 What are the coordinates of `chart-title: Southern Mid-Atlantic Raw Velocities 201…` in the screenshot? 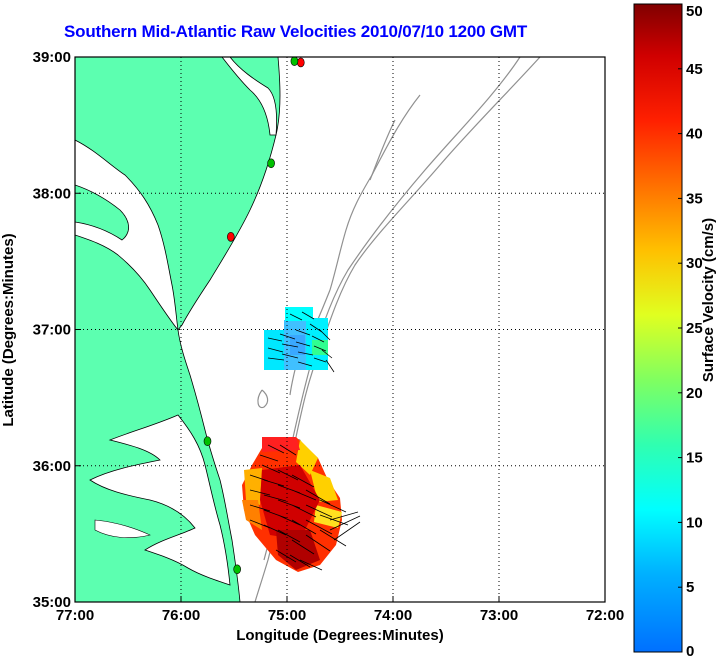 It's located at (296, 31).